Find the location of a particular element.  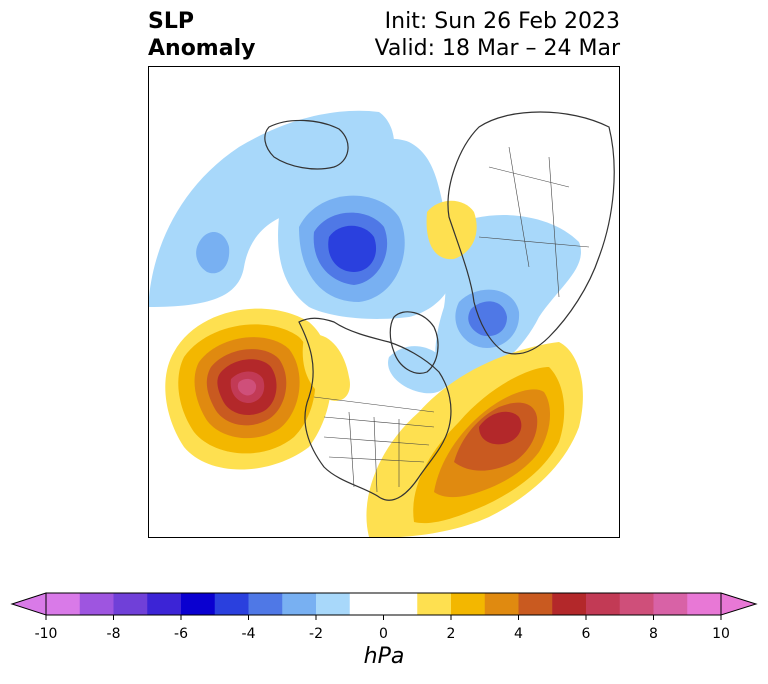

colorbar is located at coordinates (384, 606).